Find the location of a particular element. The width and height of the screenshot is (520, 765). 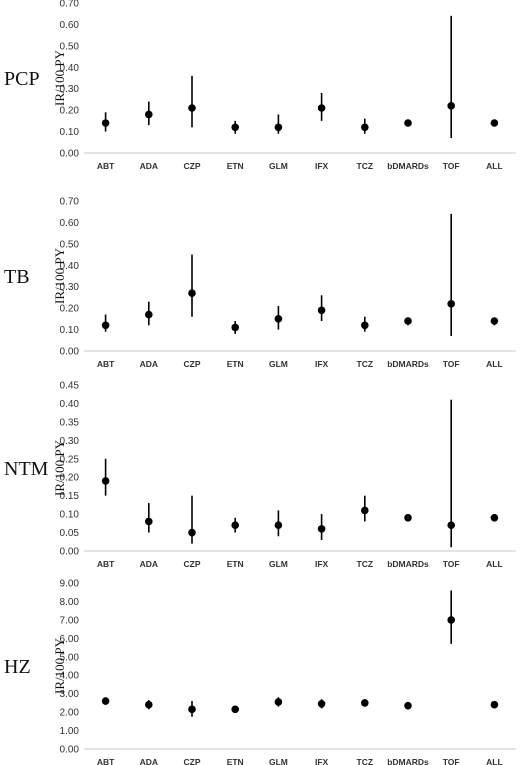

y-tick-label: 8.00 is located at coordinates (70, 602).